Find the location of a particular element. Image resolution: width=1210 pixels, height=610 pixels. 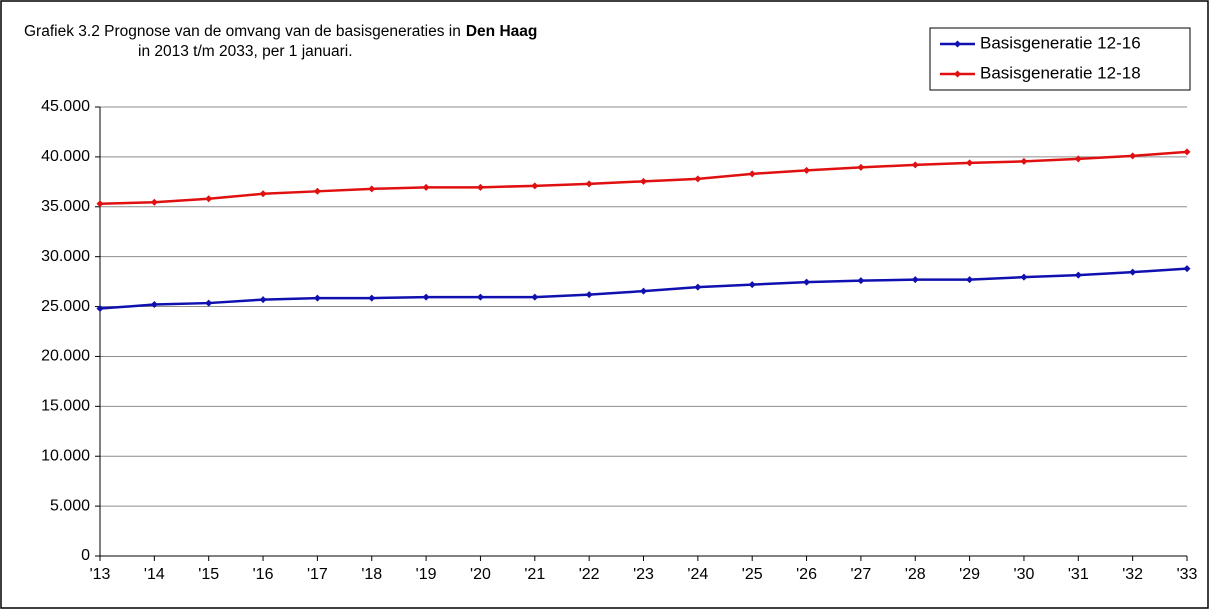

x-tick-label: '17 is located at coordinates (317, 574).